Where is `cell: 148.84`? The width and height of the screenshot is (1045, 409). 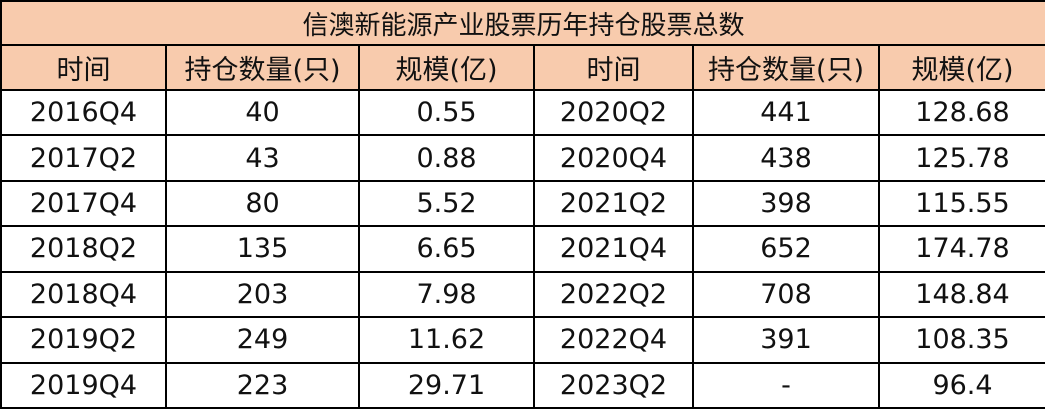 cell: 148.84 is located at coordinates (961, 294).